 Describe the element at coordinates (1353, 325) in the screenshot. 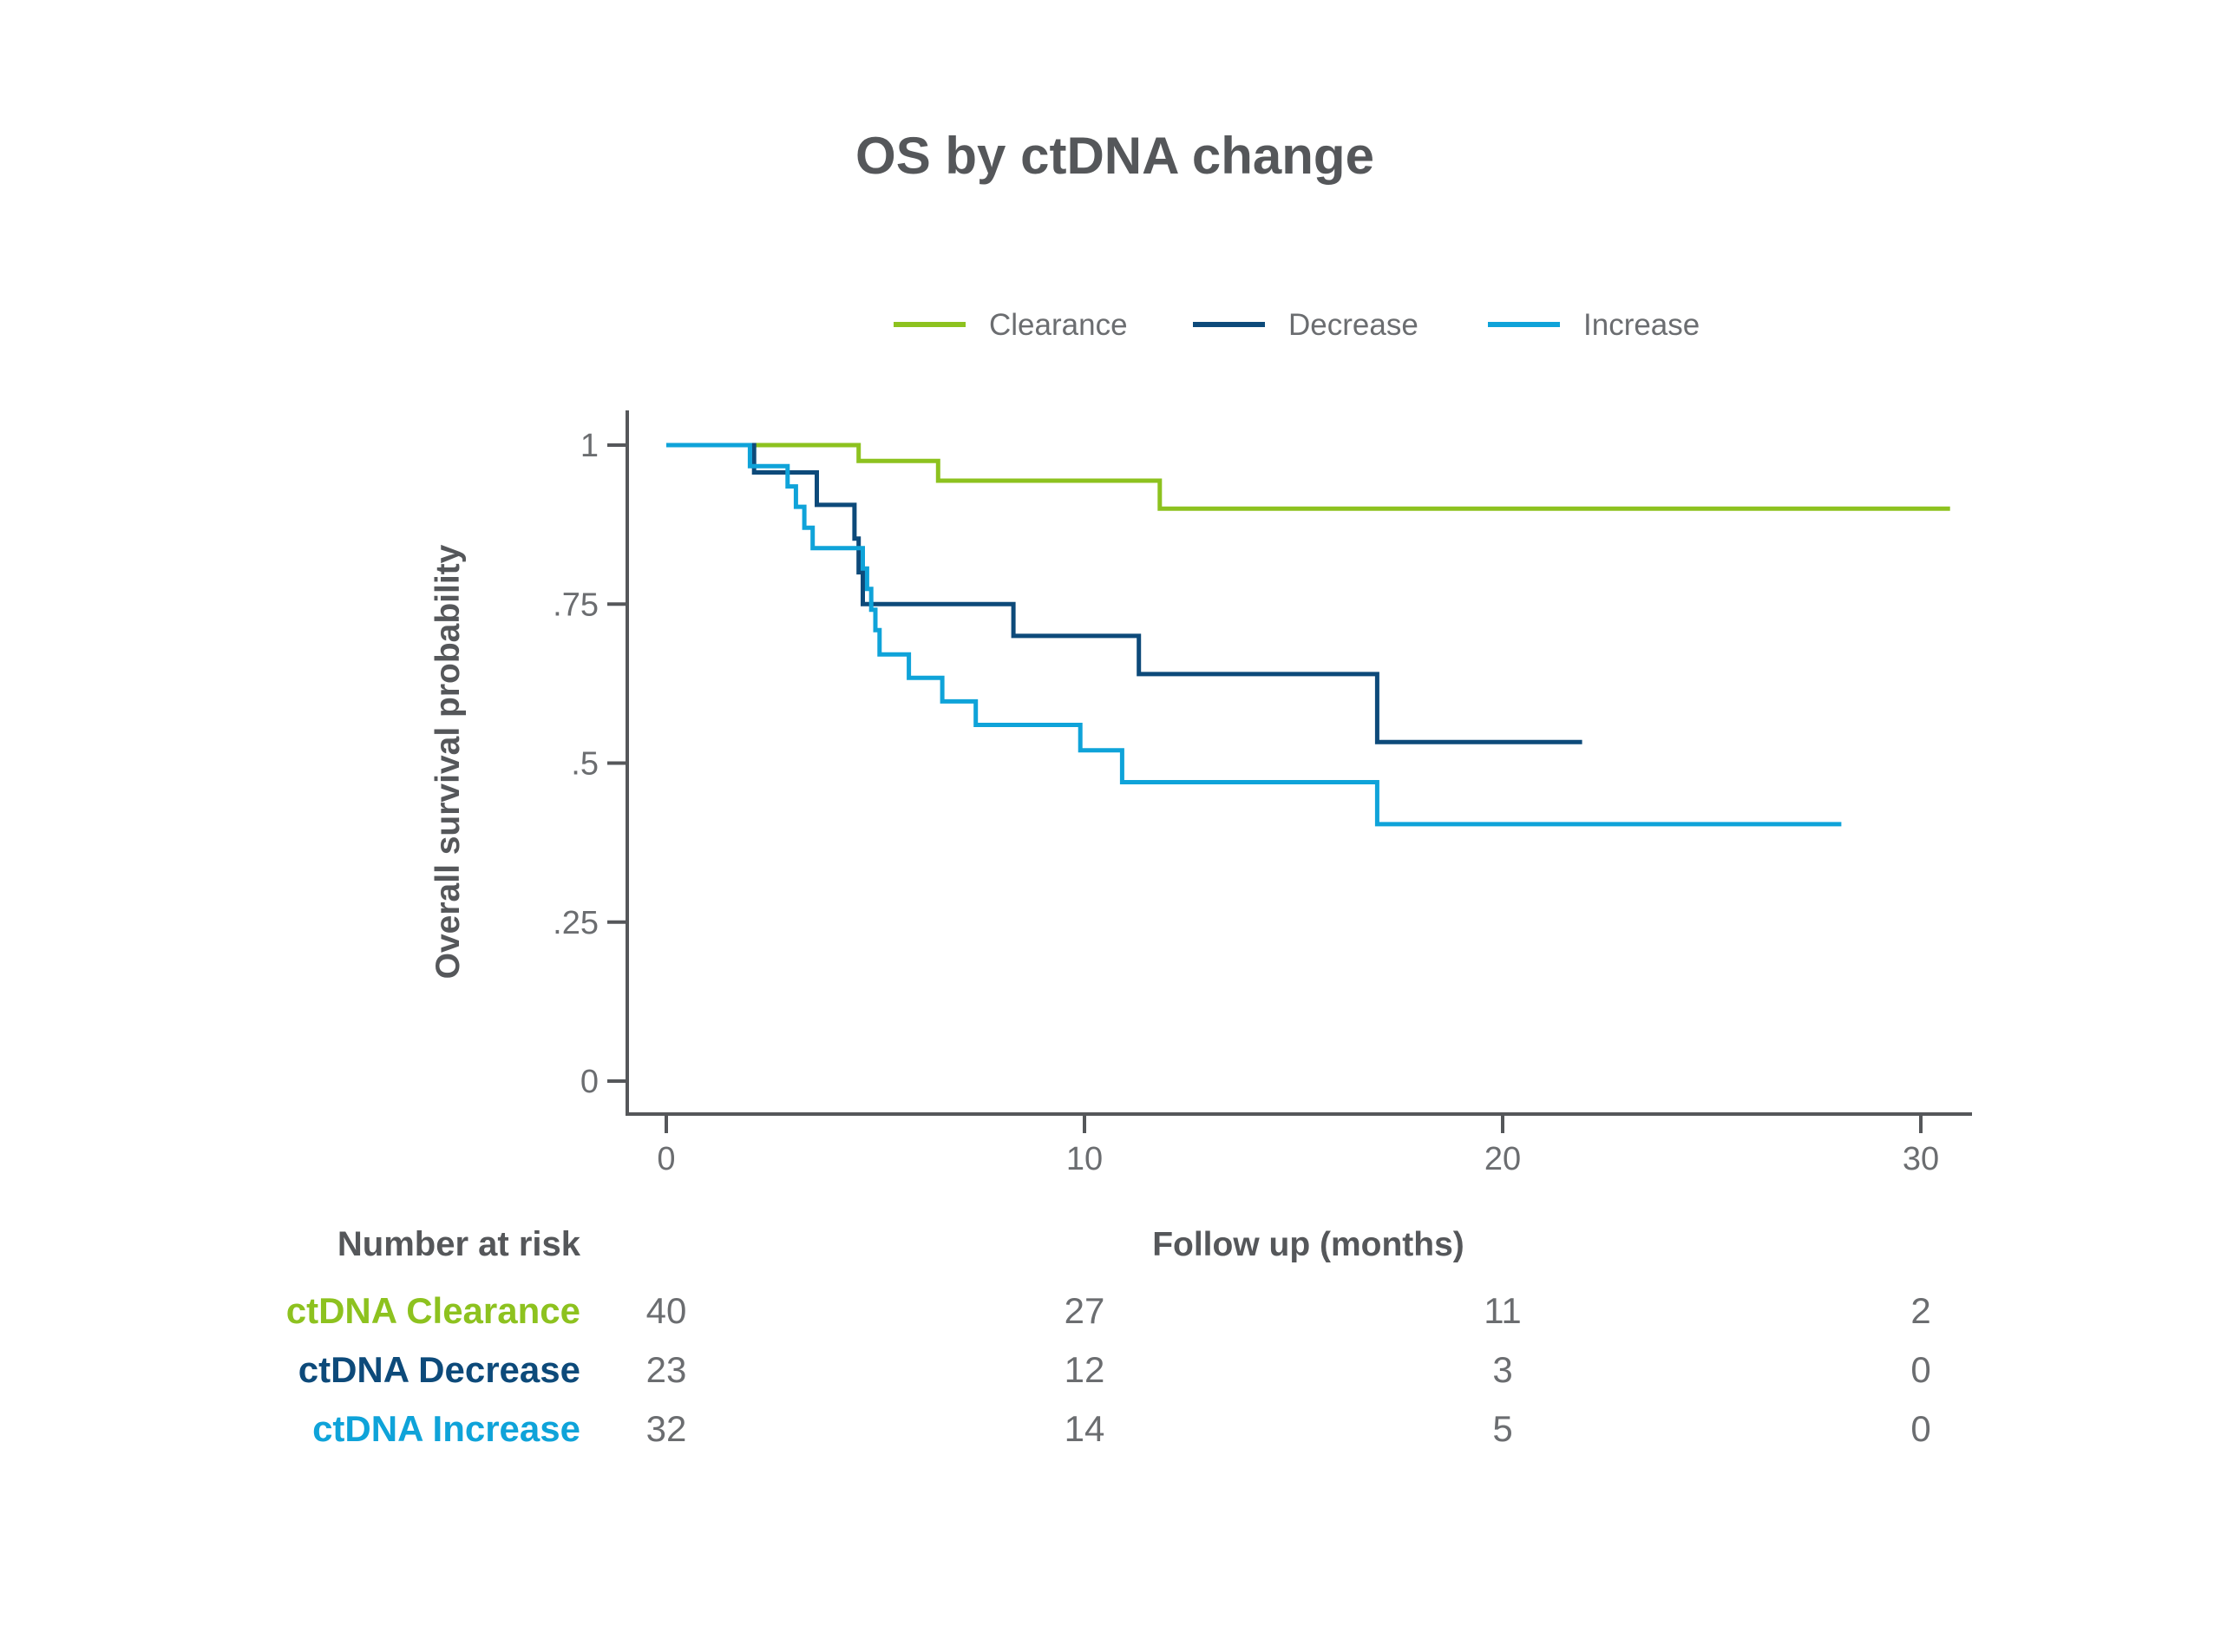

I see `legend-label-decrease: Decrease` at that location.